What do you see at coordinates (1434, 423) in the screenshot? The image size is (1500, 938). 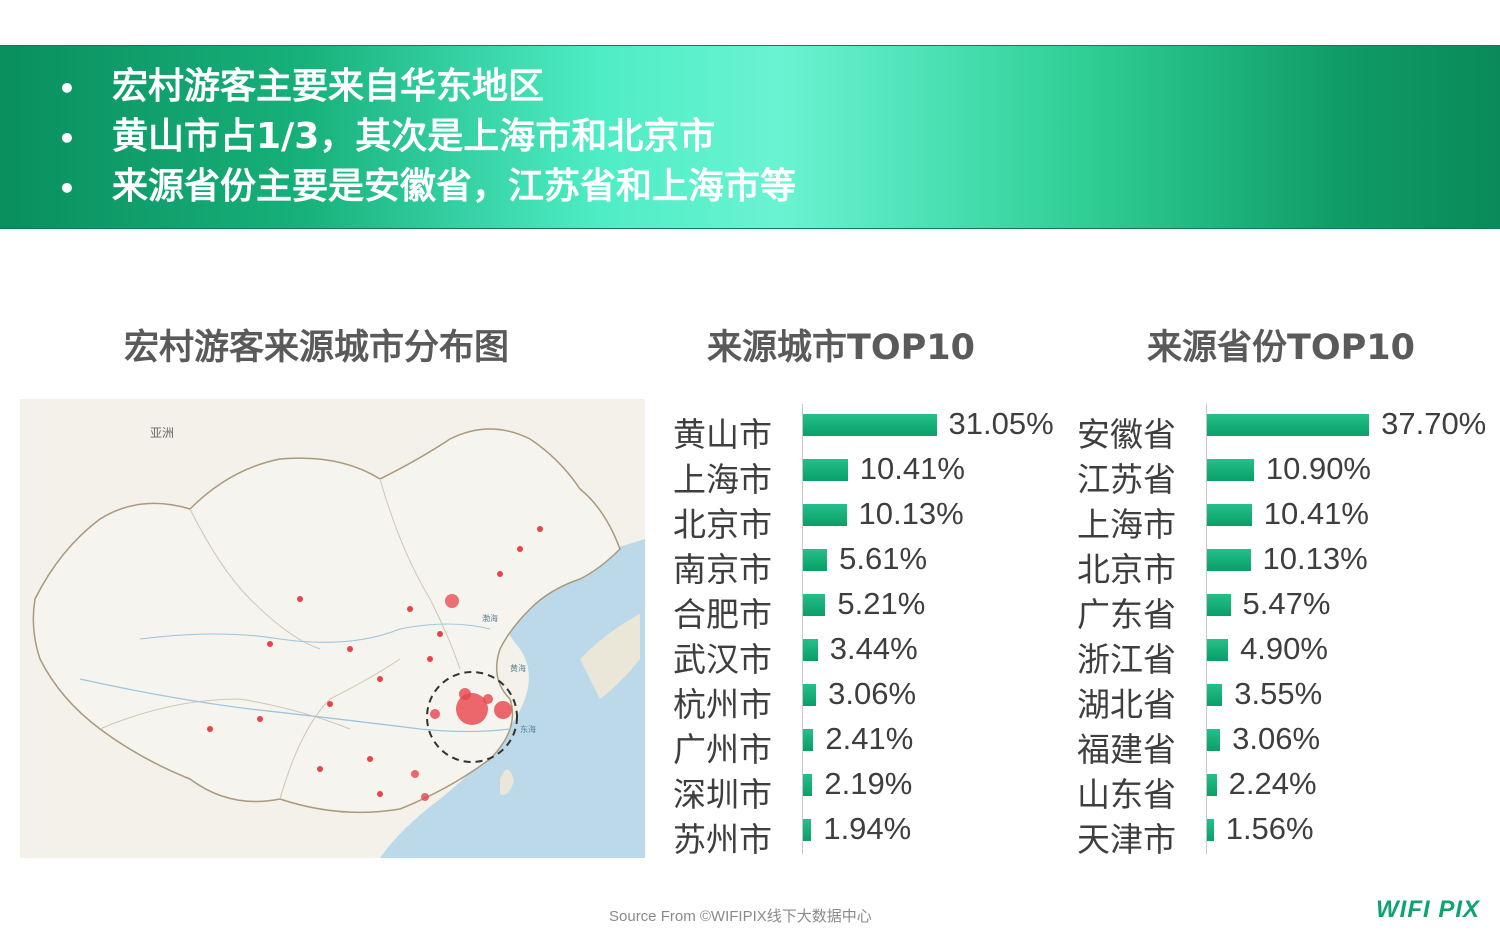 I see `bar-value-label: 37.70%` at bounding box center [1434, 423].